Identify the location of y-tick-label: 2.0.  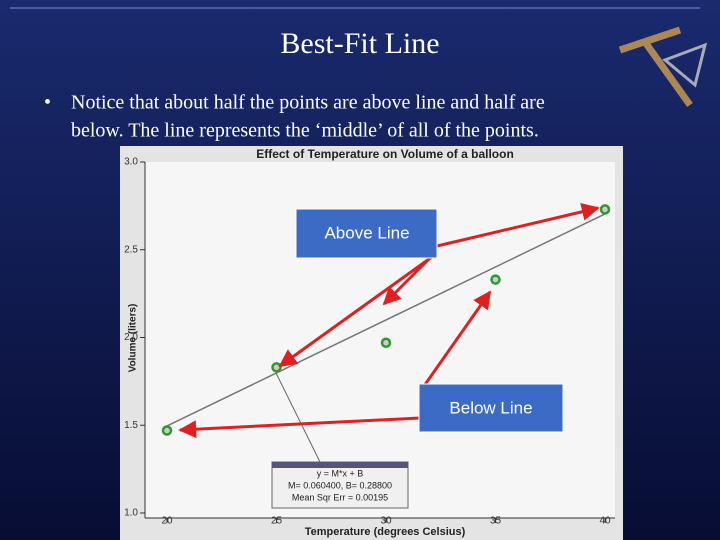
(131, 337).